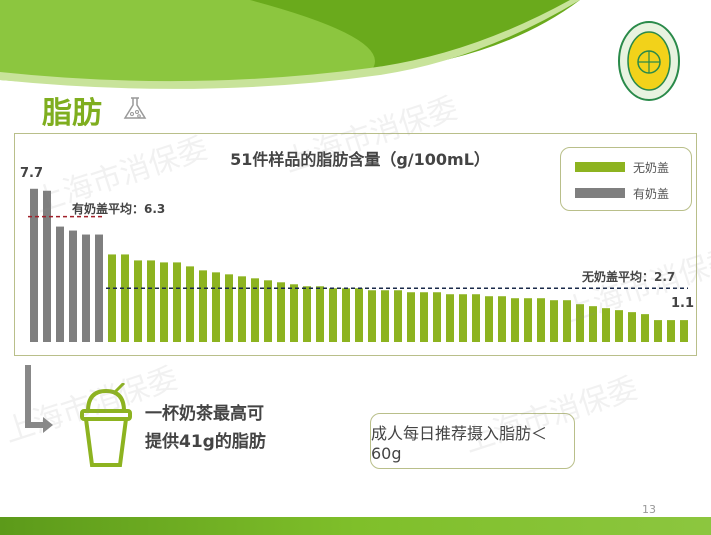 This screenshot has height=535, width=711. Describe the element at coordinates (290, 44) in the screenshot. I see `header-banner` at that location.